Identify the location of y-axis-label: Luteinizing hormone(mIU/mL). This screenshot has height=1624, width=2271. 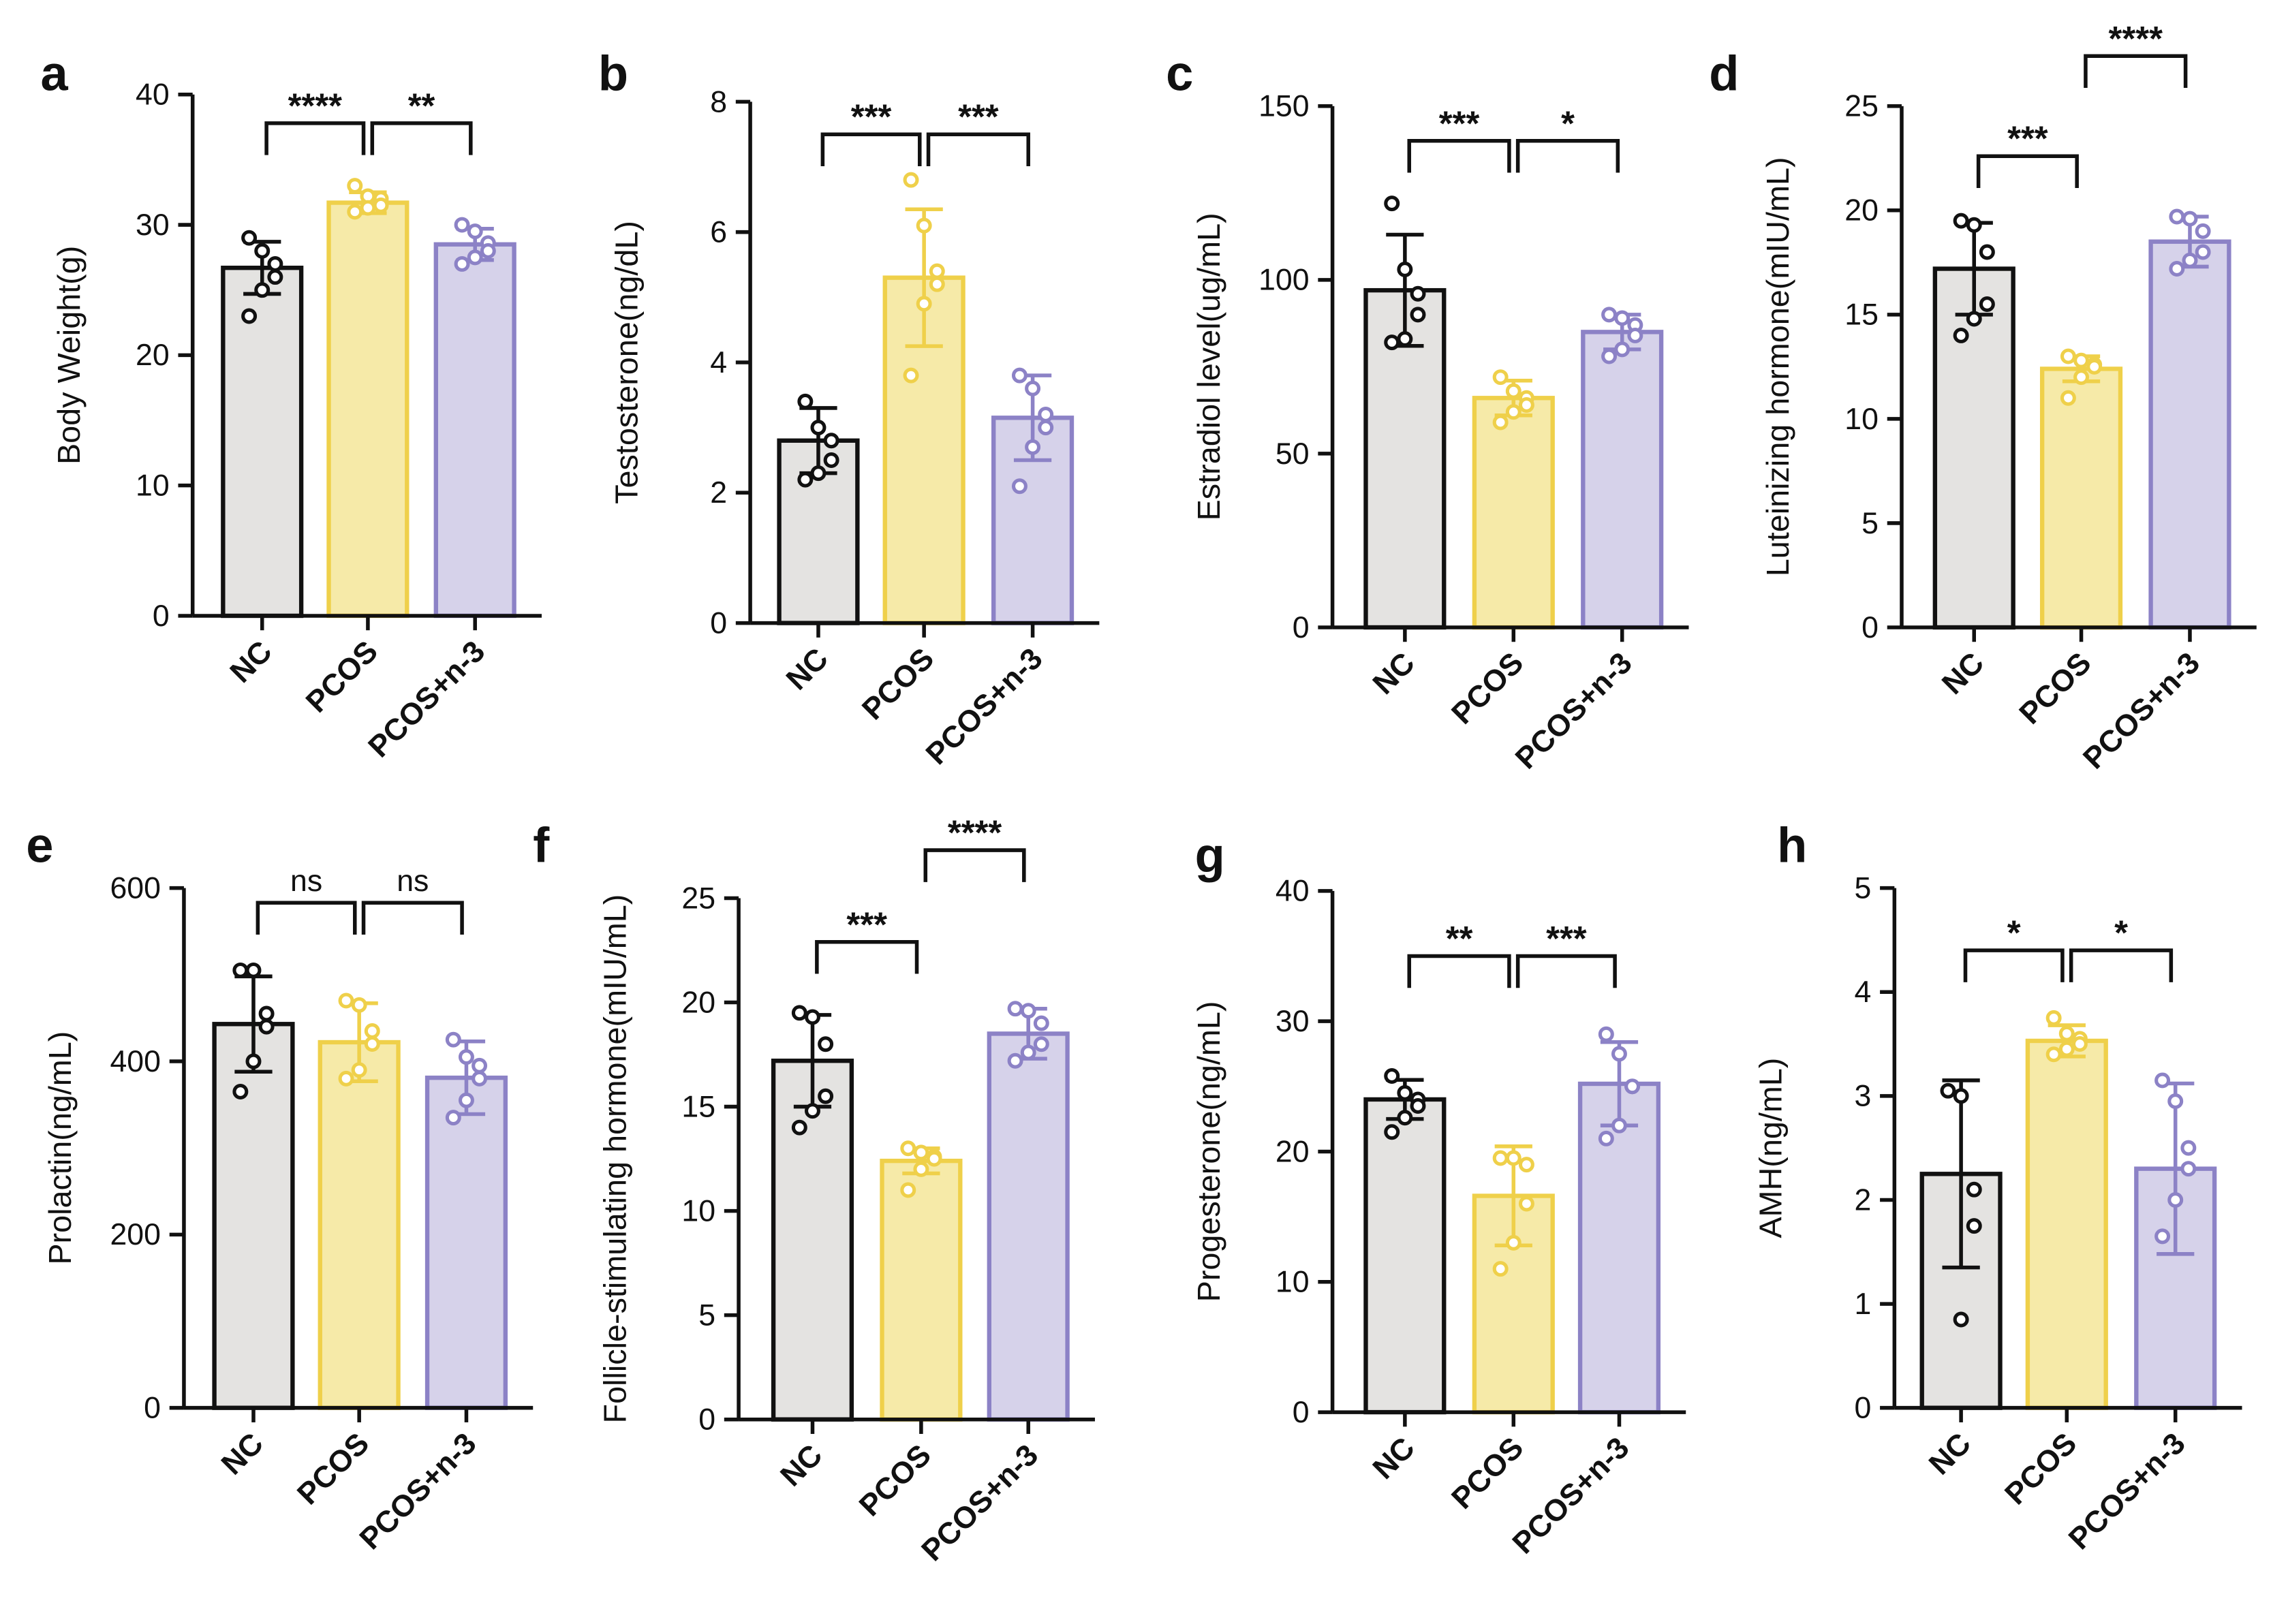
(1777, 366).